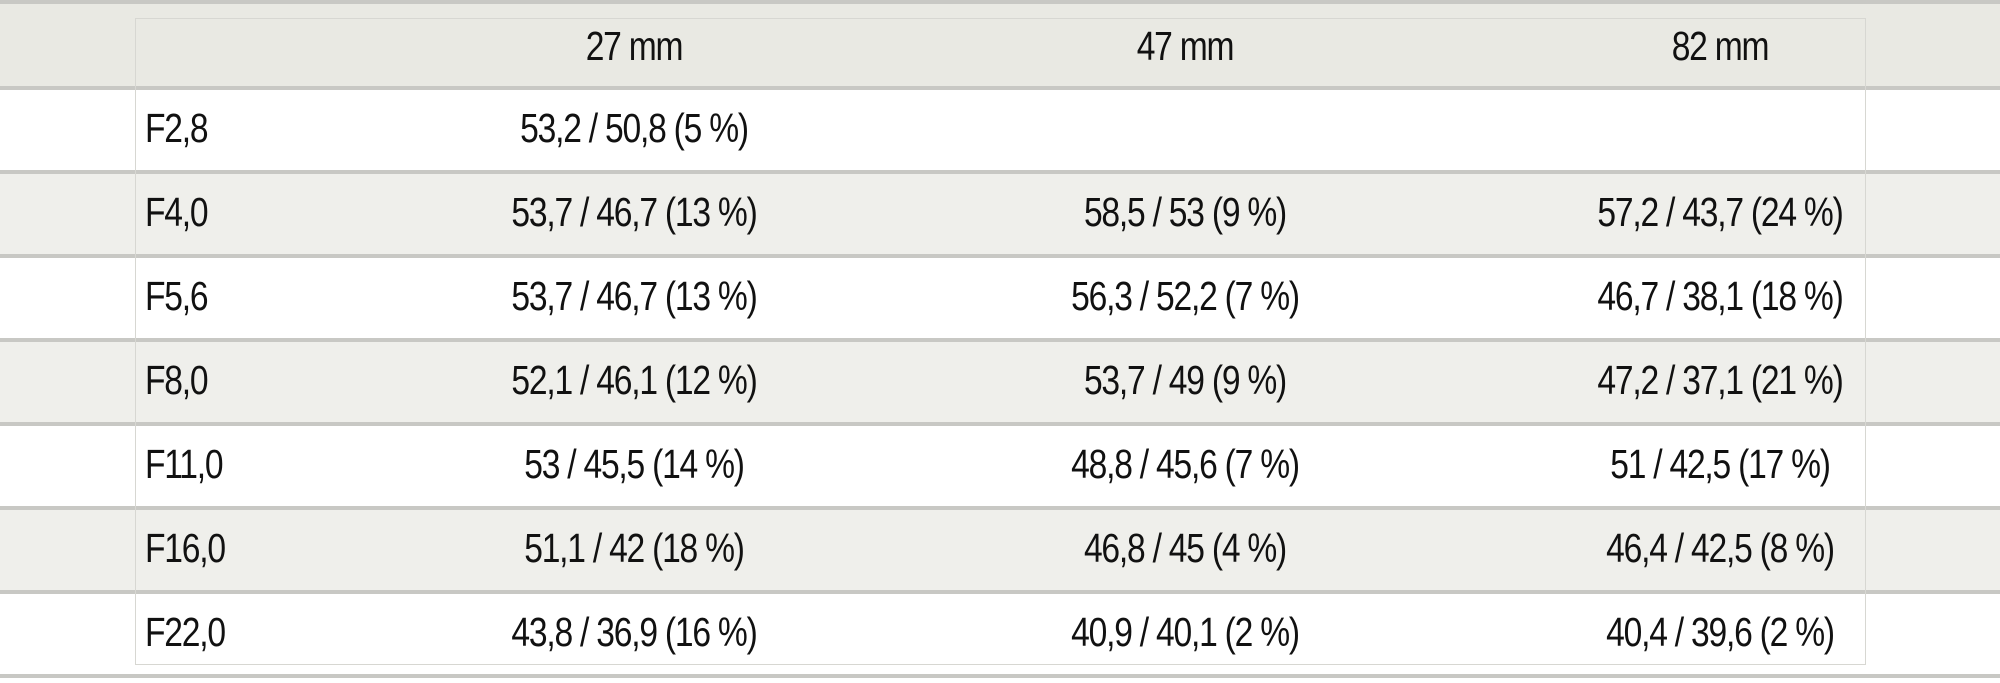 Image resolution: width=2000 pixels, height=683 pixels. Describe the element at coordinates (1185, 464) in the screenshot. I see `table-cell: 48,8 / 45,6 (7 %)` at that location.